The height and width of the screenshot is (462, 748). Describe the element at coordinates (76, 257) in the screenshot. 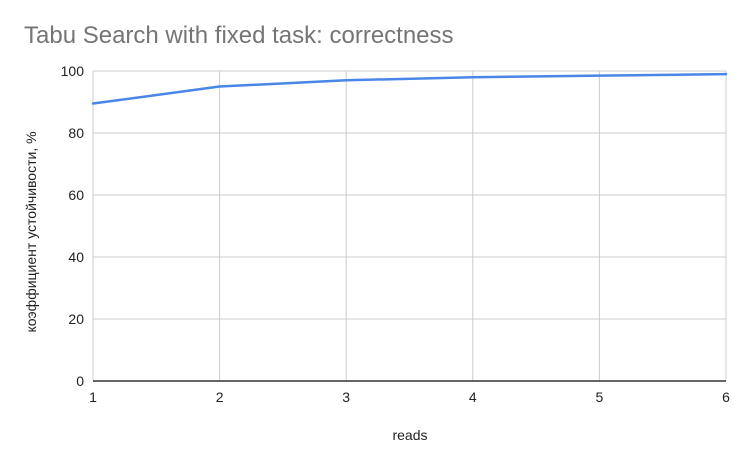

I see `y-tick-label: 40` at that location.